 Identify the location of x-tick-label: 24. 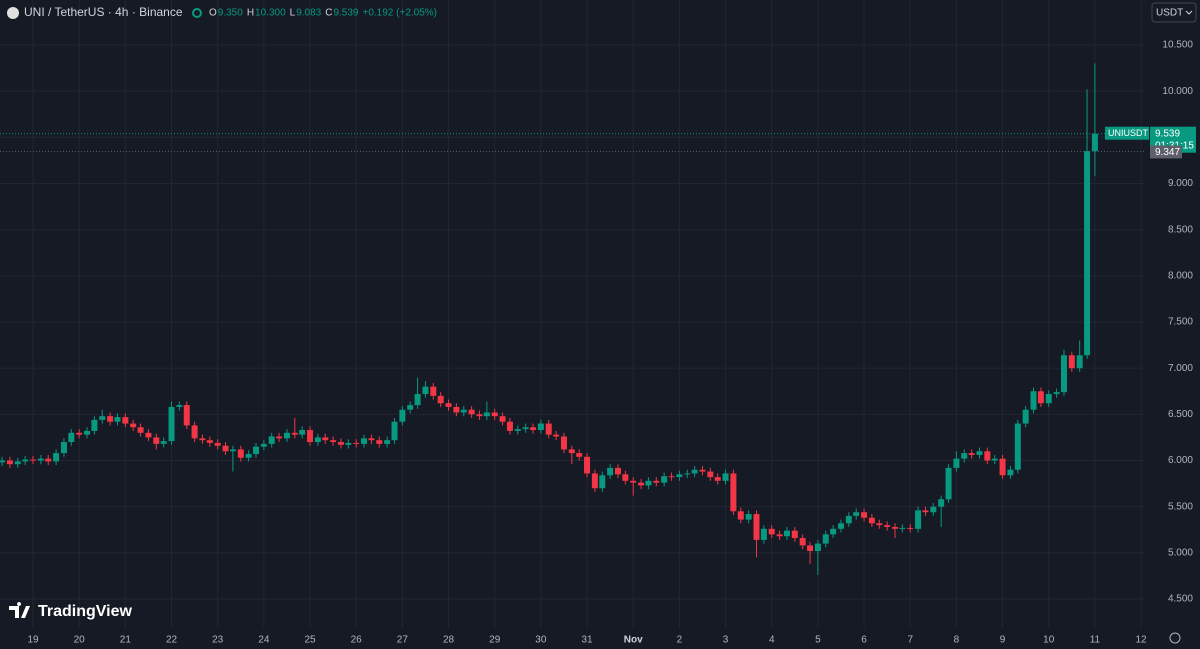
(264, 640).